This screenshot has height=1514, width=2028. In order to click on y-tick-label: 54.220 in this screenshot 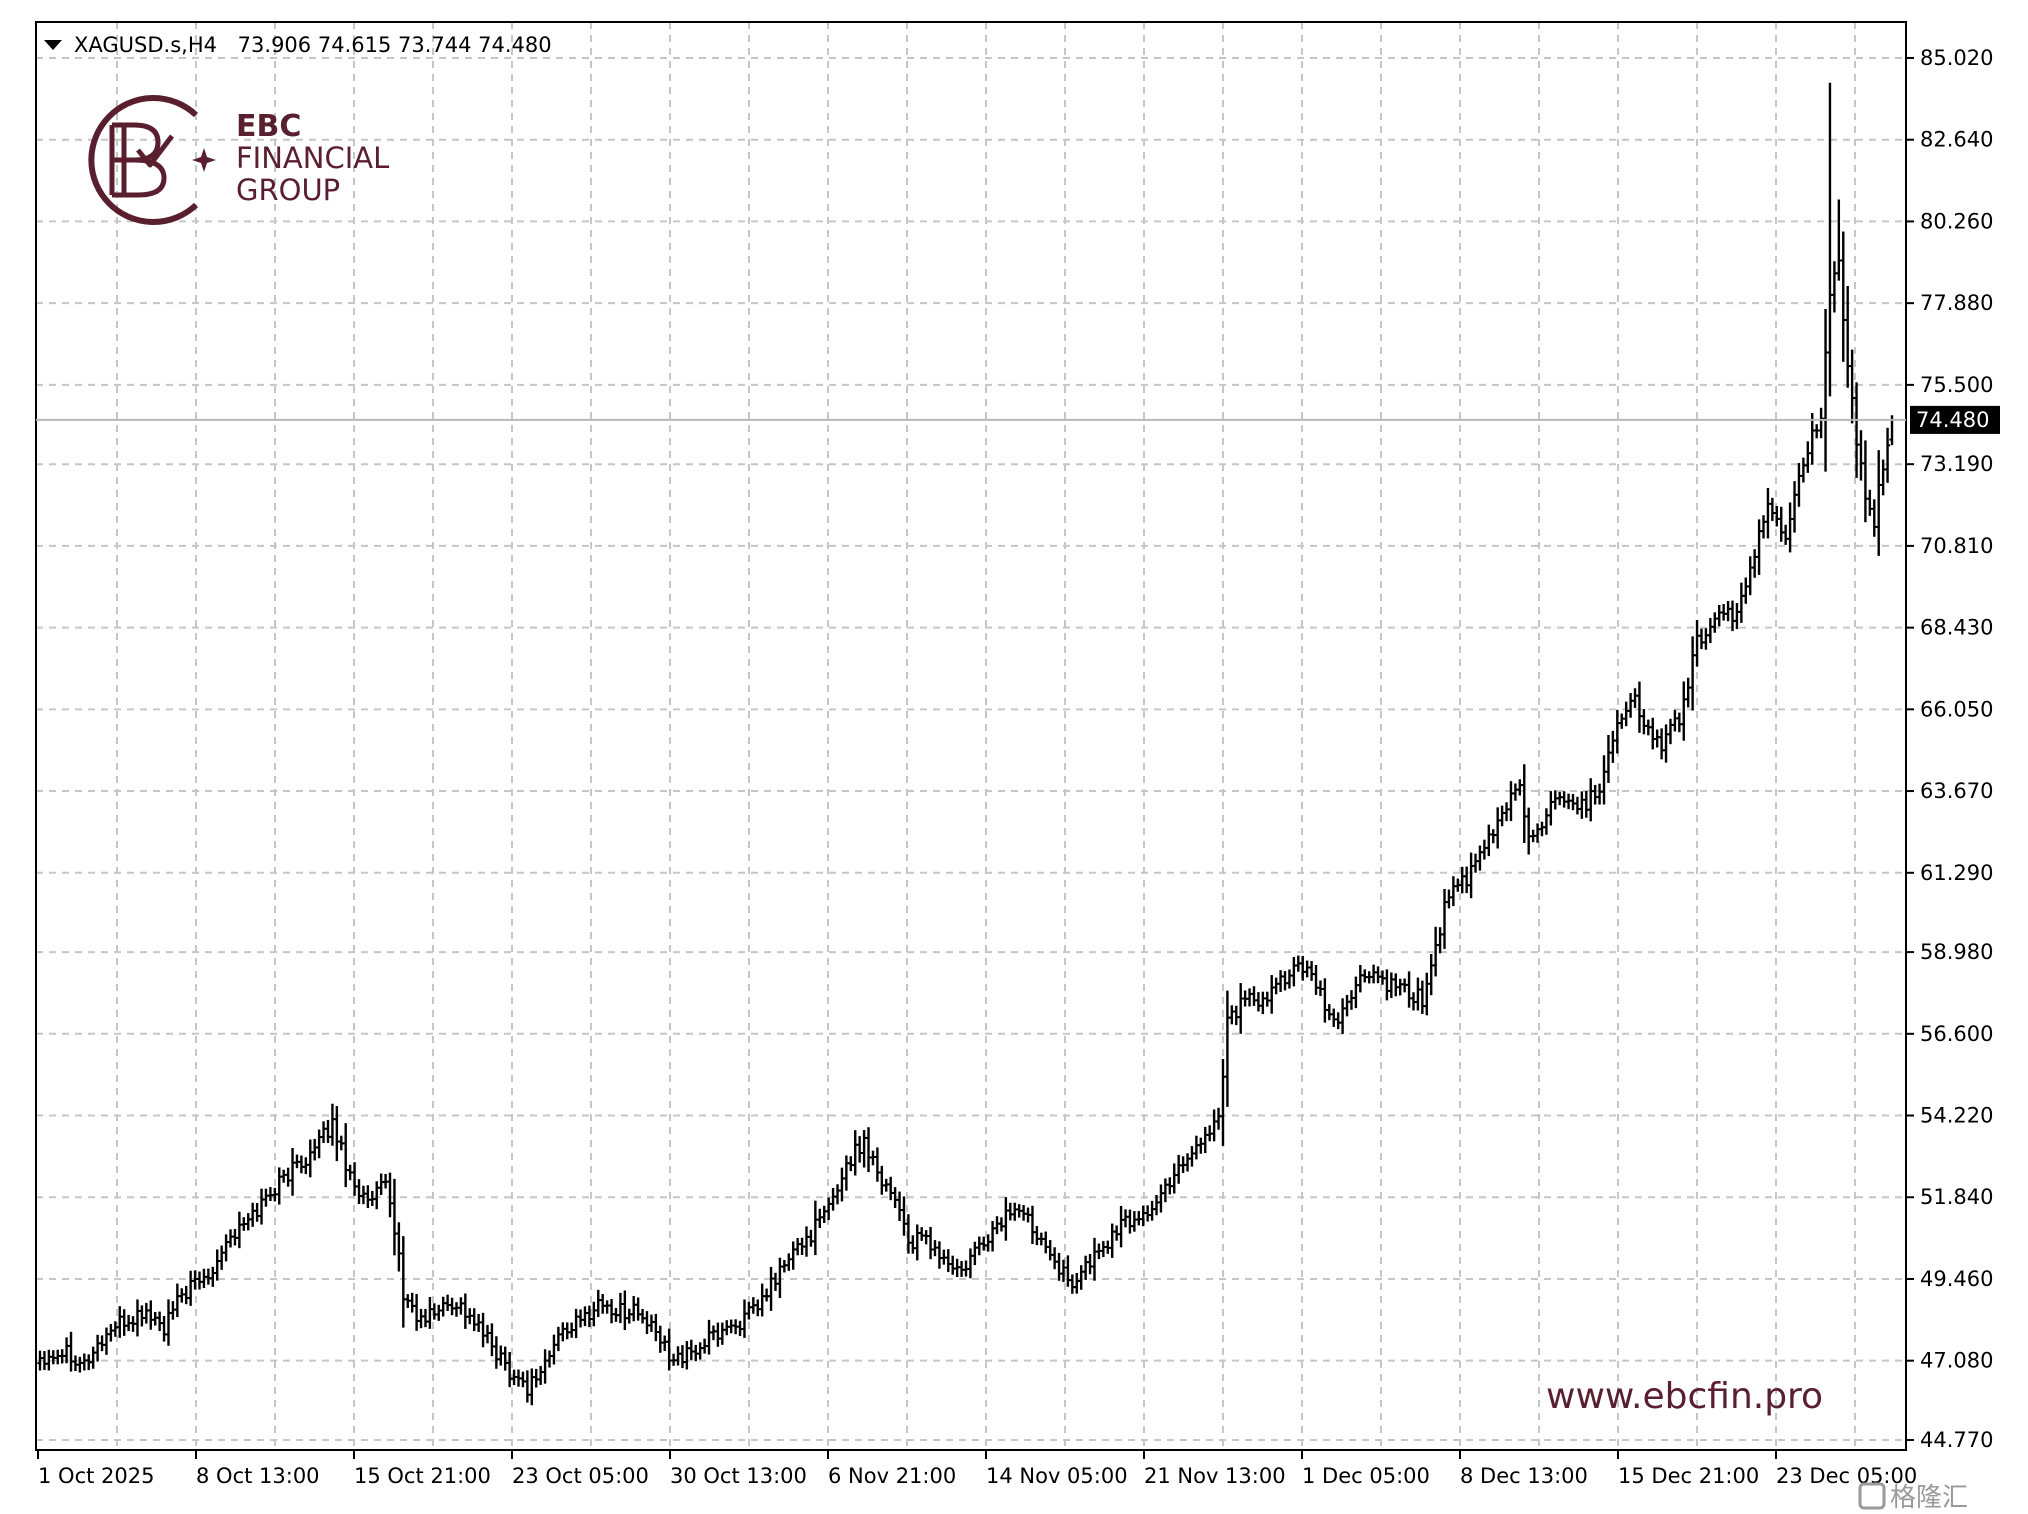, I will do `click(1956, 1116)`.